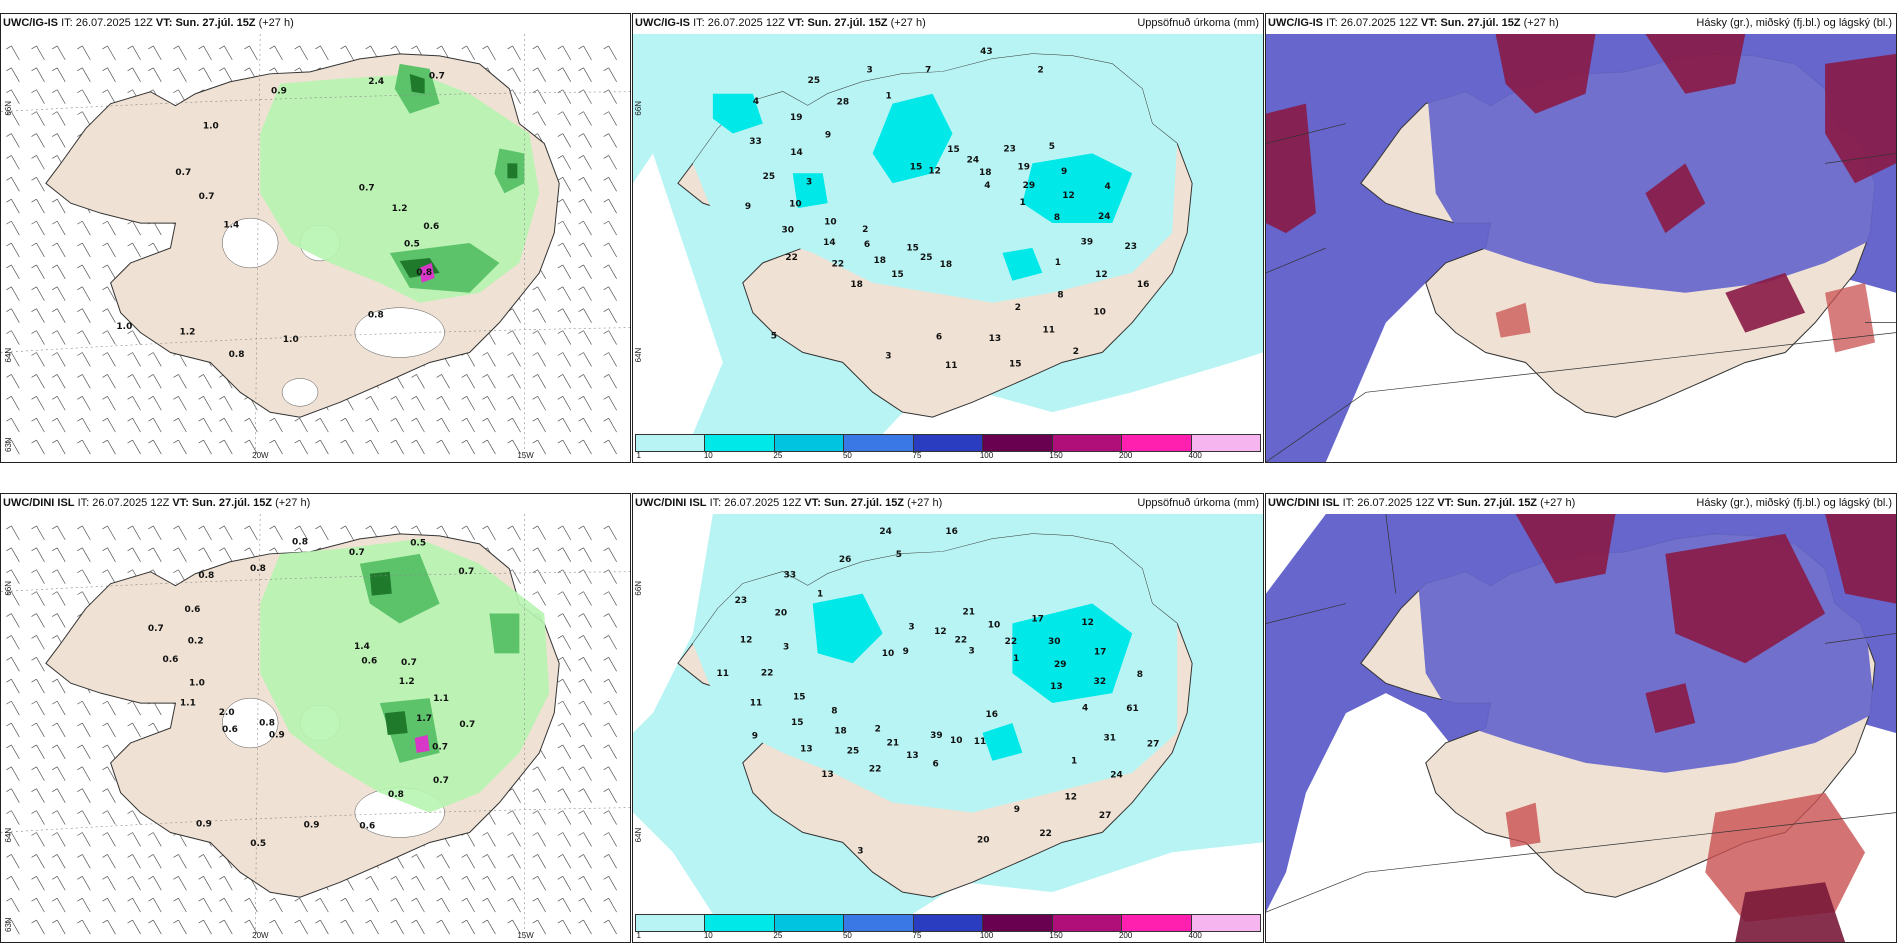 The height and width of the screenshot is (950, 1900). Describe the element at coordinates (853, 751) in the screenshot. I see `precip-amount-label: 25` at that location.